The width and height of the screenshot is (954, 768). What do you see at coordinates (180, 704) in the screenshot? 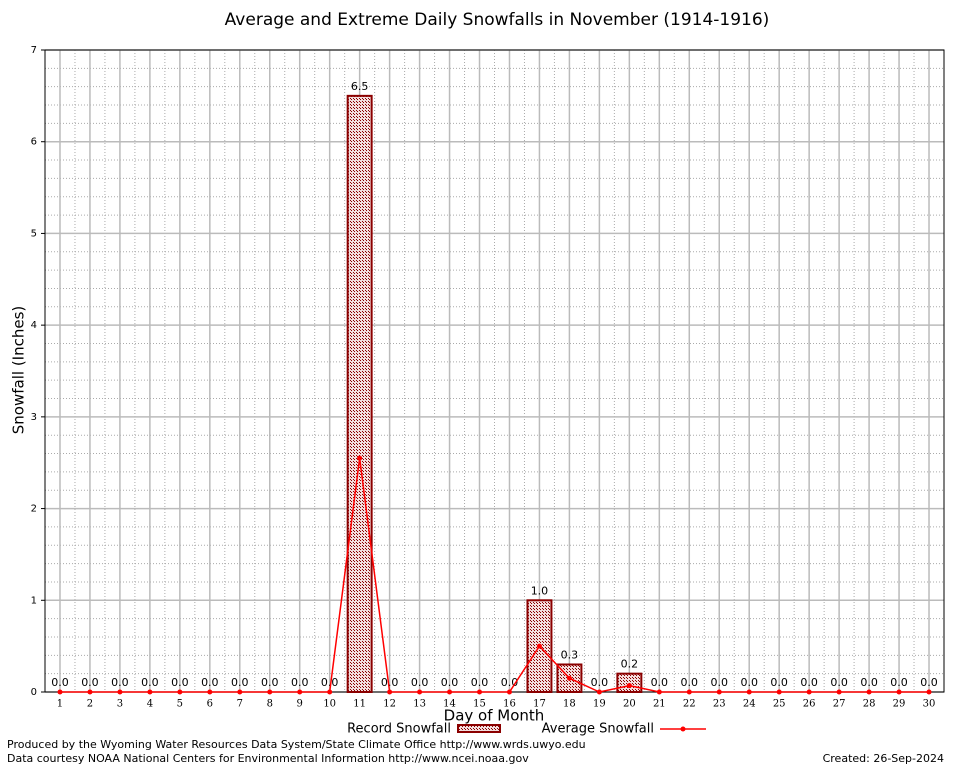
I see `x-tick-label: 5` at bounding box center [180, 704].